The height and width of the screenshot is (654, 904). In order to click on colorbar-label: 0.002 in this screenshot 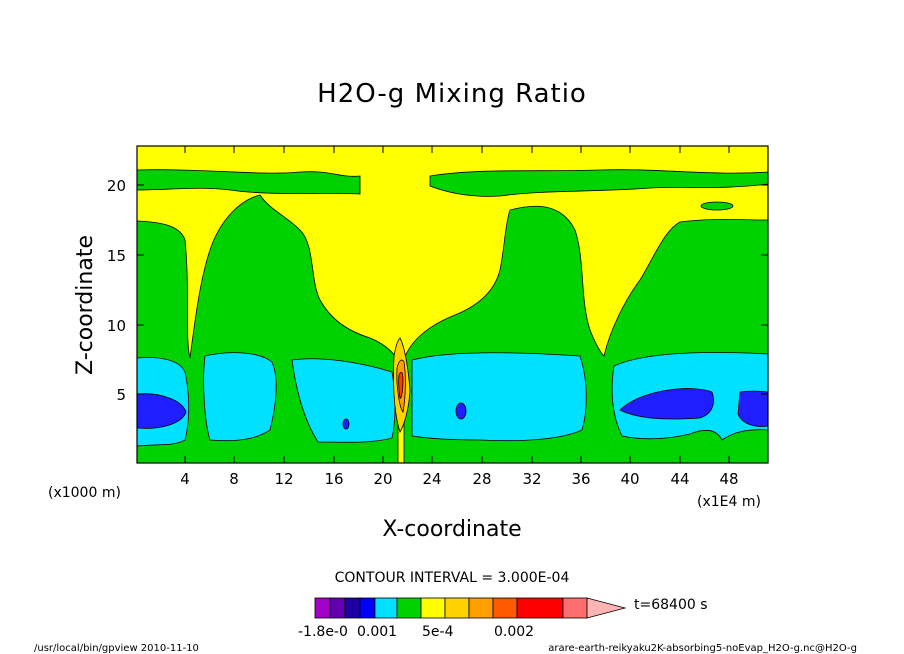, I will do `click(514, 632)`.